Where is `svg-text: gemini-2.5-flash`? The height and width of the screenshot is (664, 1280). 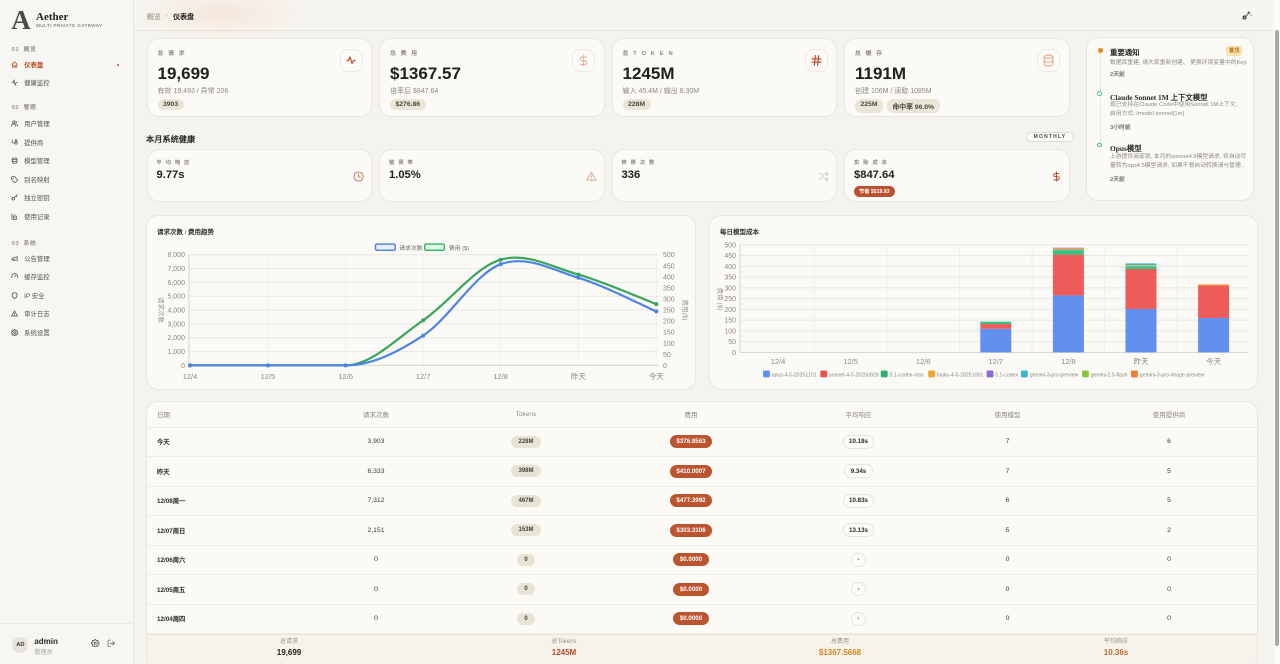 svg-text: gemini-2.5-flash is located at coordinates (1109, 375).